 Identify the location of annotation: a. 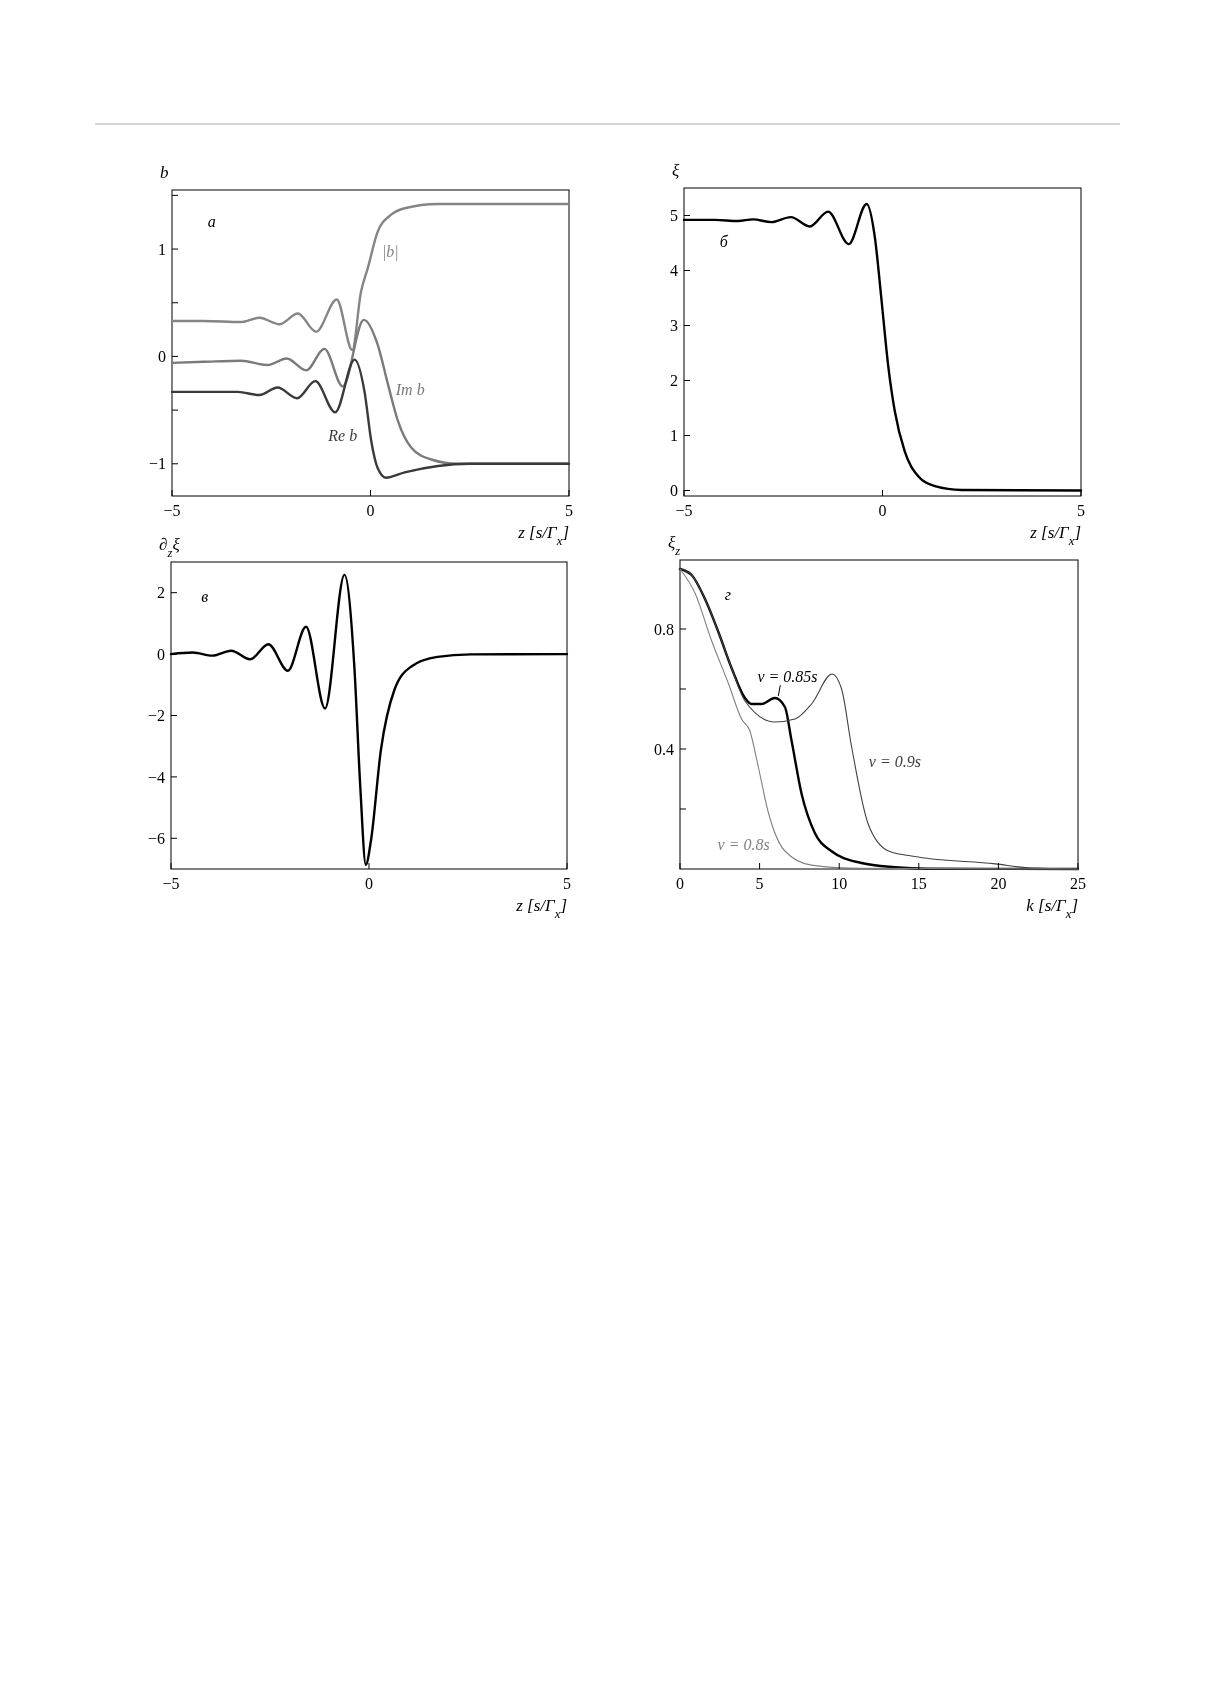
(211, 221).